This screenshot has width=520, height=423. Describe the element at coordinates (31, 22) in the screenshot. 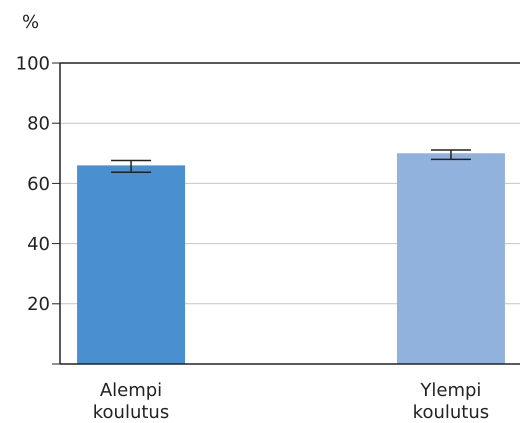

I see `y-axis-title: %` at that location.